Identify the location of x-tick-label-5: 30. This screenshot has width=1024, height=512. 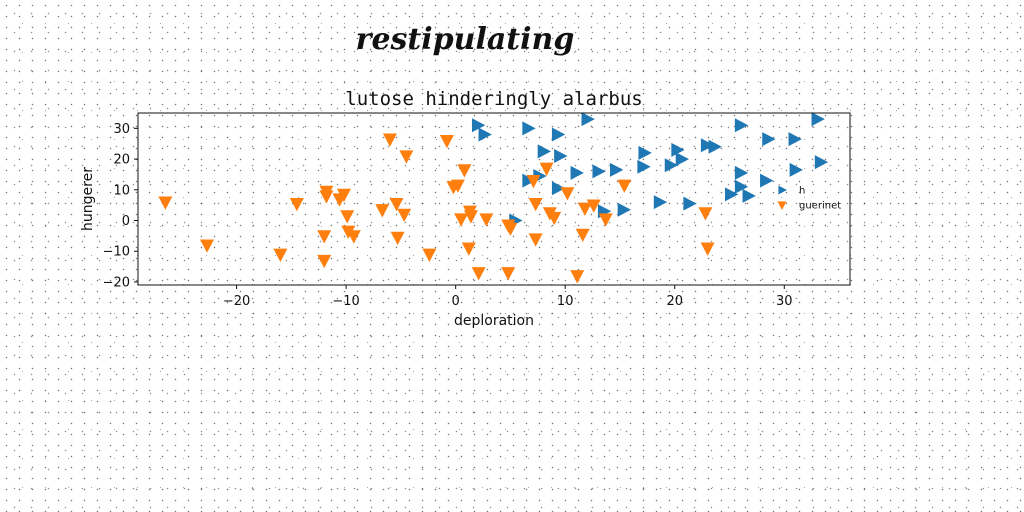
(784, 301).